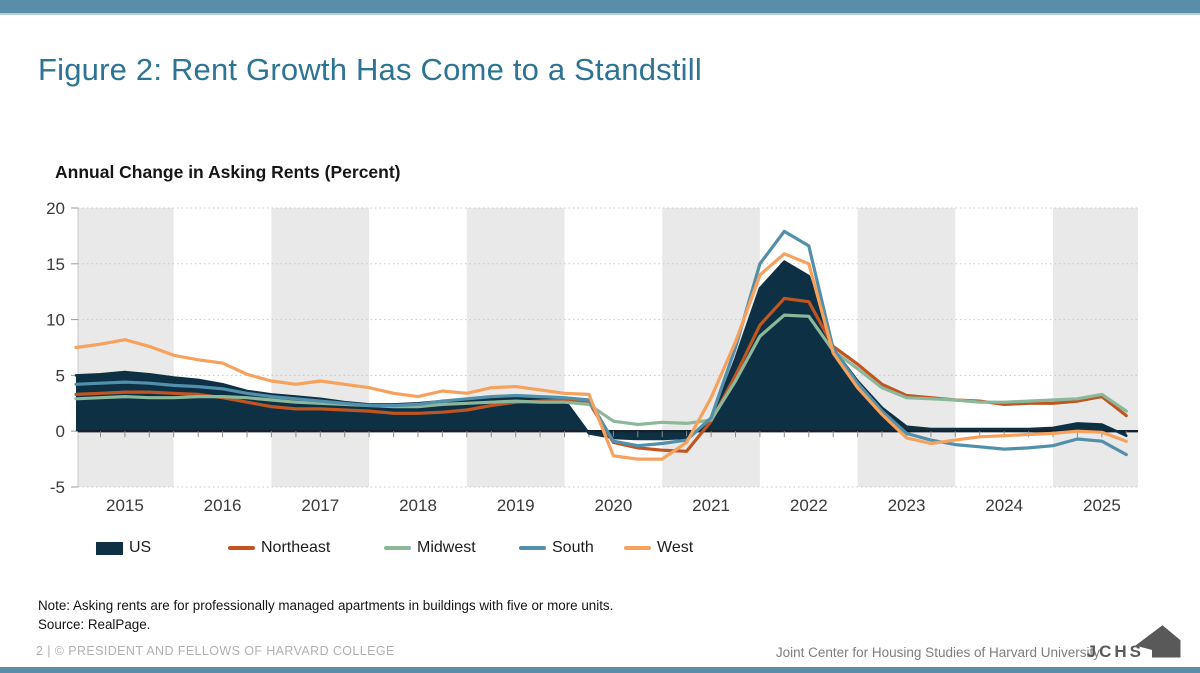 The height and width of the screenshot is (673, 1200). What do you see at coordinates (123, 548) in the screenshot?
I see `legend-item-us: US` at bounding box center [123, 548].